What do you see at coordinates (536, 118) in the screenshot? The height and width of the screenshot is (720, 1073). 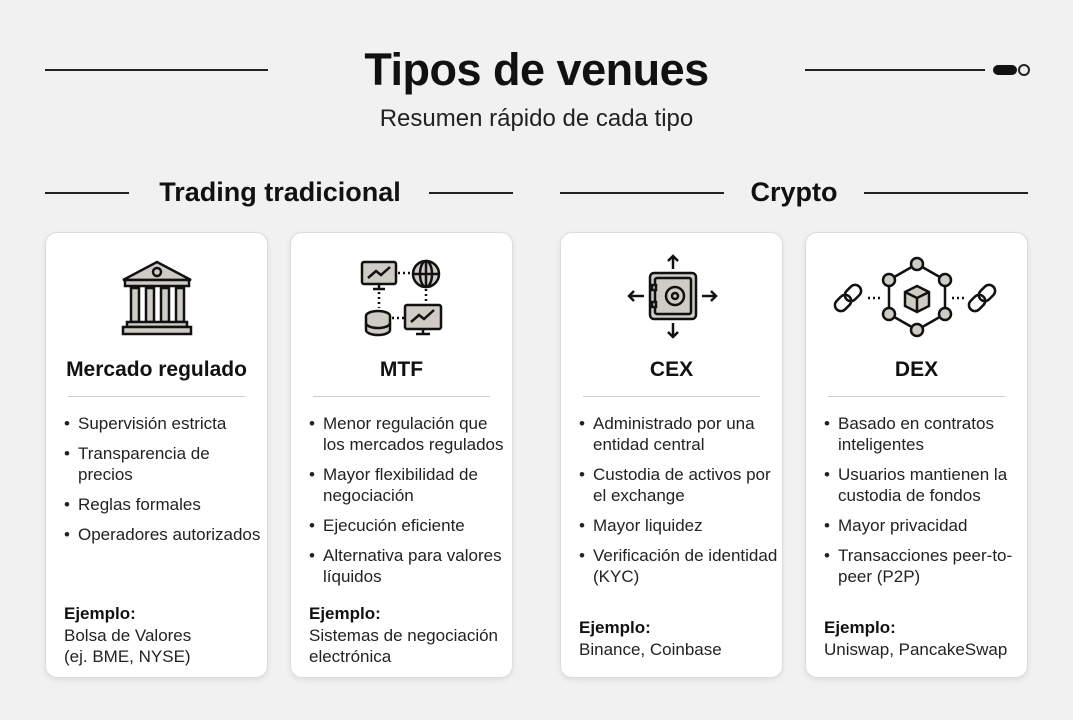 I see `page-subtitle: Resumen rápido de cada tipo` at bounding box center [536, 118].